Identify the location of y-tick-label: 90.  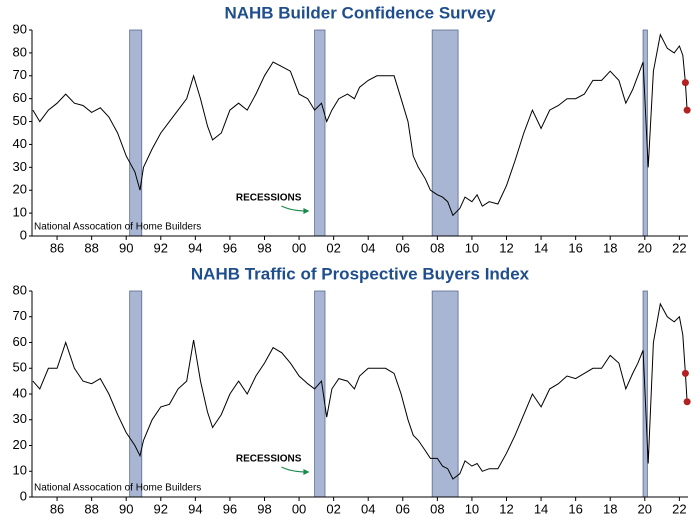
(20, 28).